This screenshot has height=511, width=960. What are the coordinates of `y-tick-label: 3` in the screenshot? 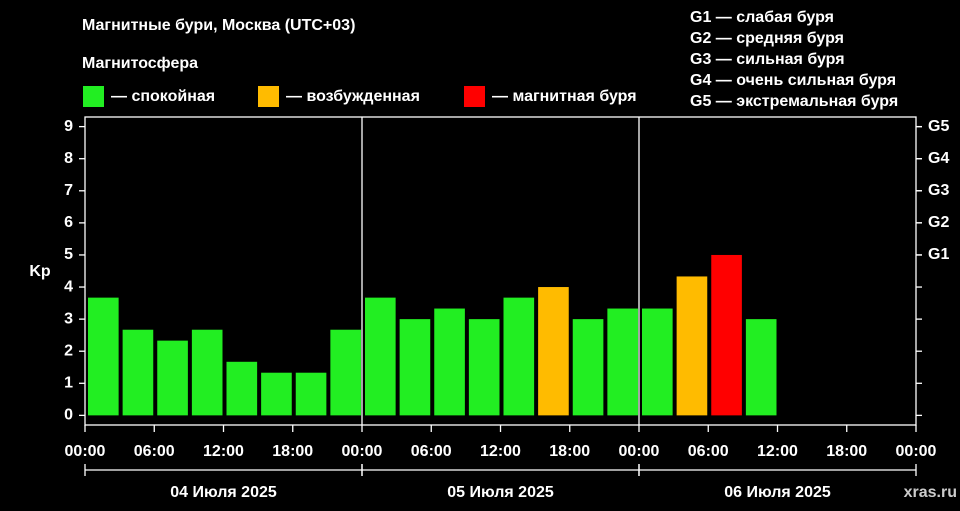 It's located at (68, 318).